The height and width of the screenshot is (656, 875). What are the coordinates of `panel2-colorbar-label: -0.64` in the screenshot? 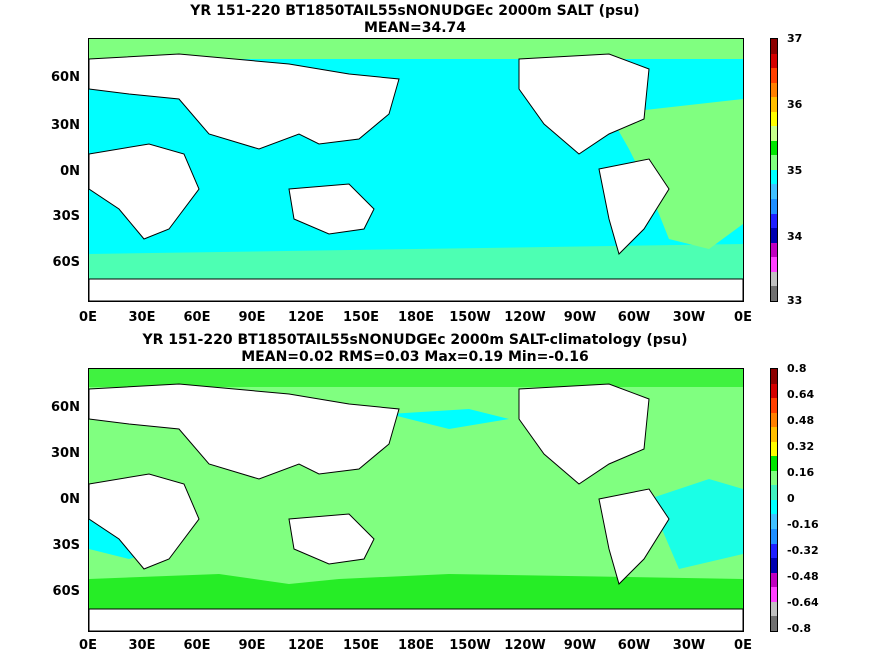 It's located at (803, 602).